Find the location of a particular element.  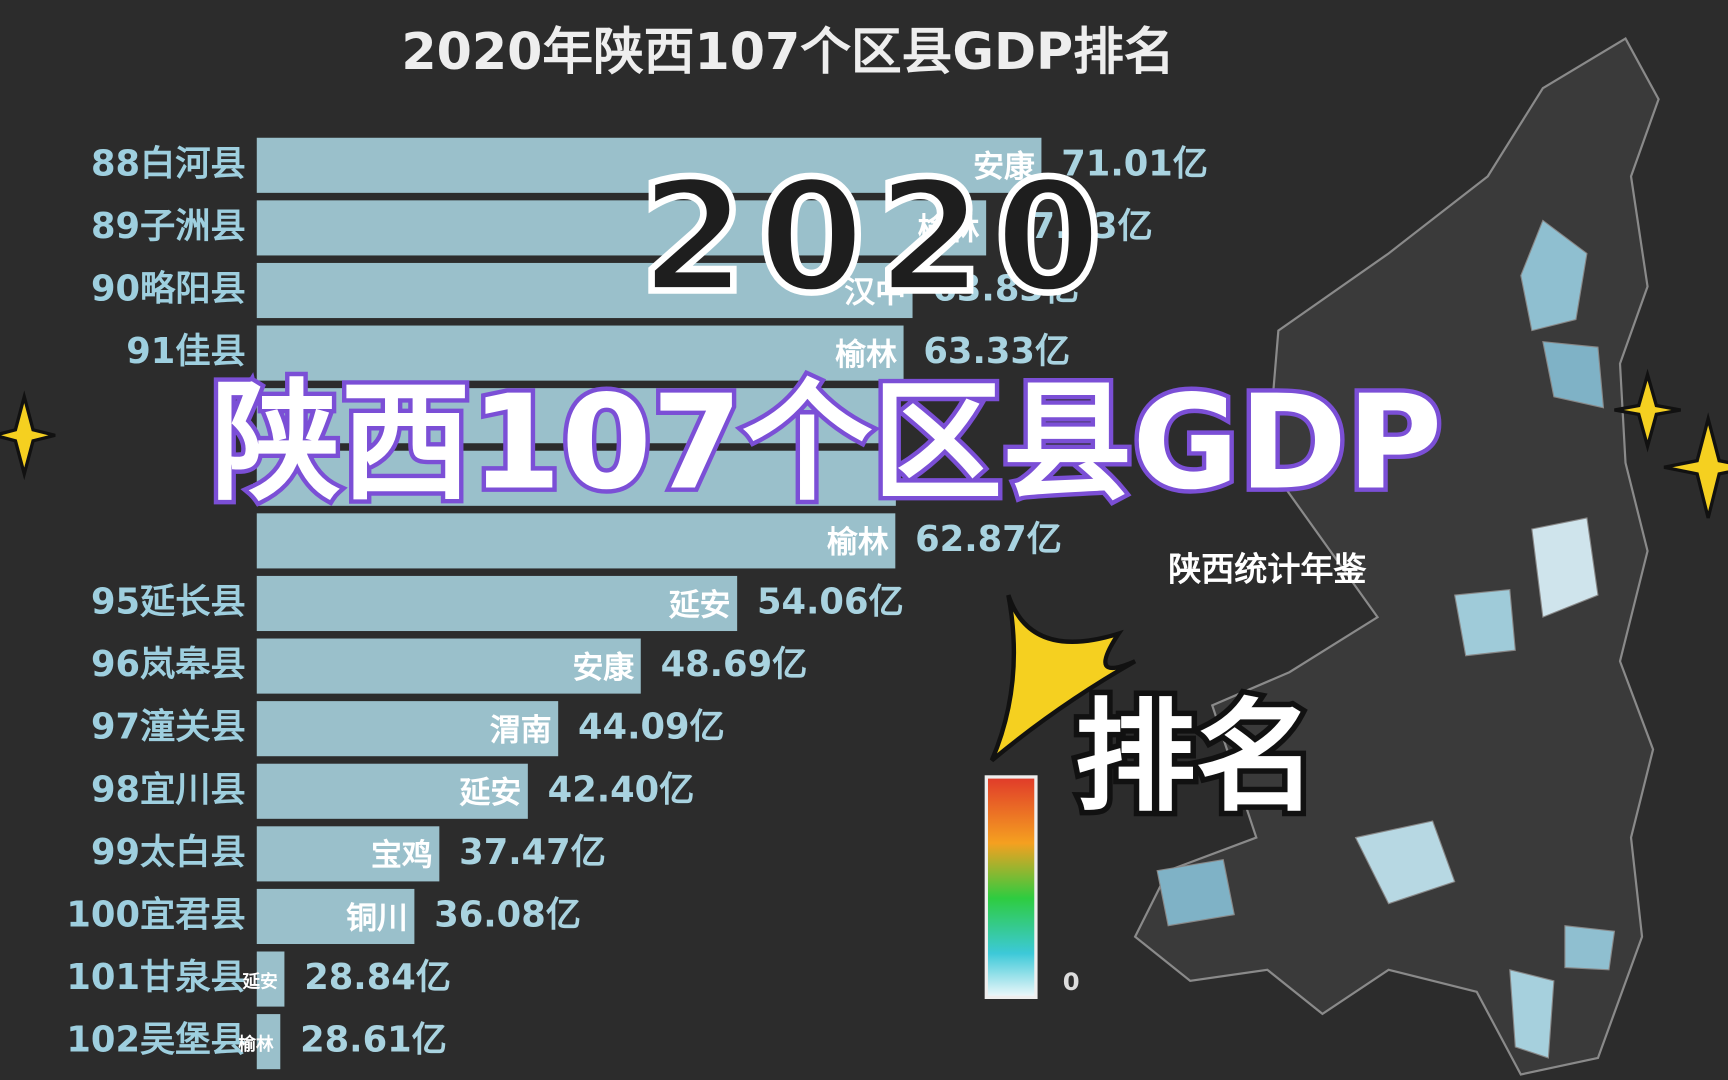

chart-title: 2020年陕西107个区县GDP排名 is located at coordinates (787, 51).